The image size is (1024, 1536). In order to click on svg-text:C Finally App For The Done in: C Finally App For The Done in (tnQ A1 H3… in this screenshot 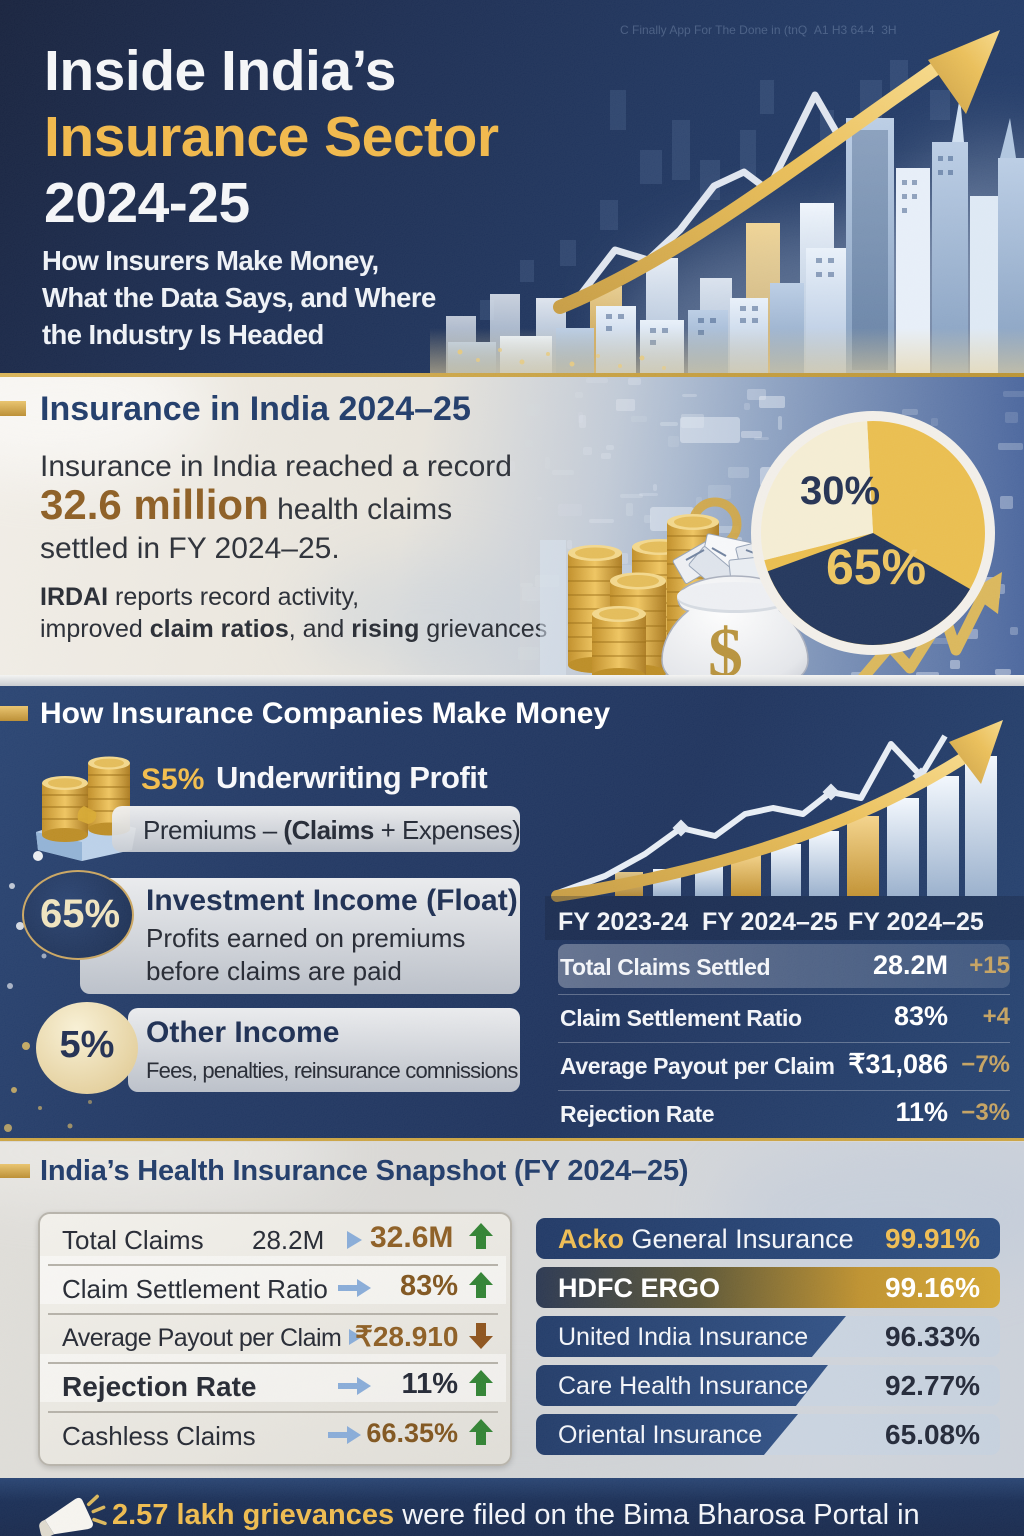, I will do `click(758, 30)`.